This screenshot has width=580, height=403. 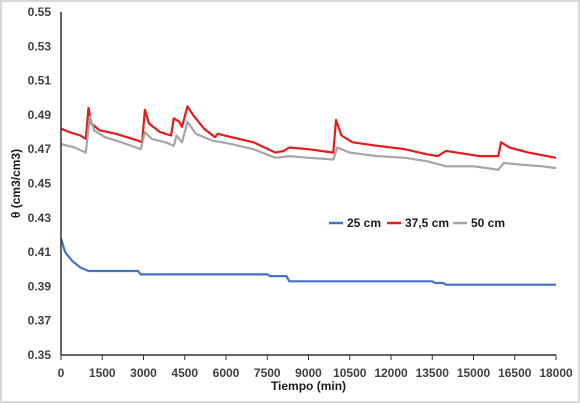 I want to click on y-tick-label: 0.45, so click(x=40, y=184).